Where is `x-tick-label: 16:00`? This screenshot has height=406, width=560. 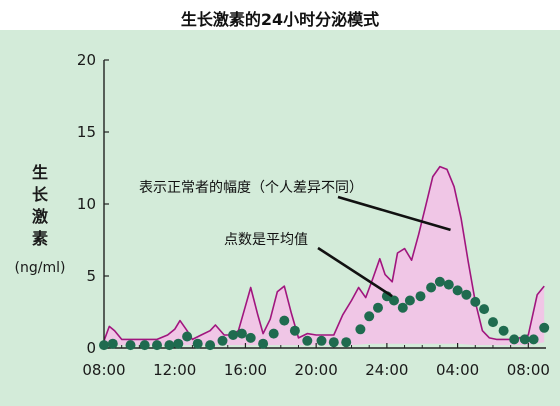 x-tick-label: 16:00 is located at coordinates (245, 370).